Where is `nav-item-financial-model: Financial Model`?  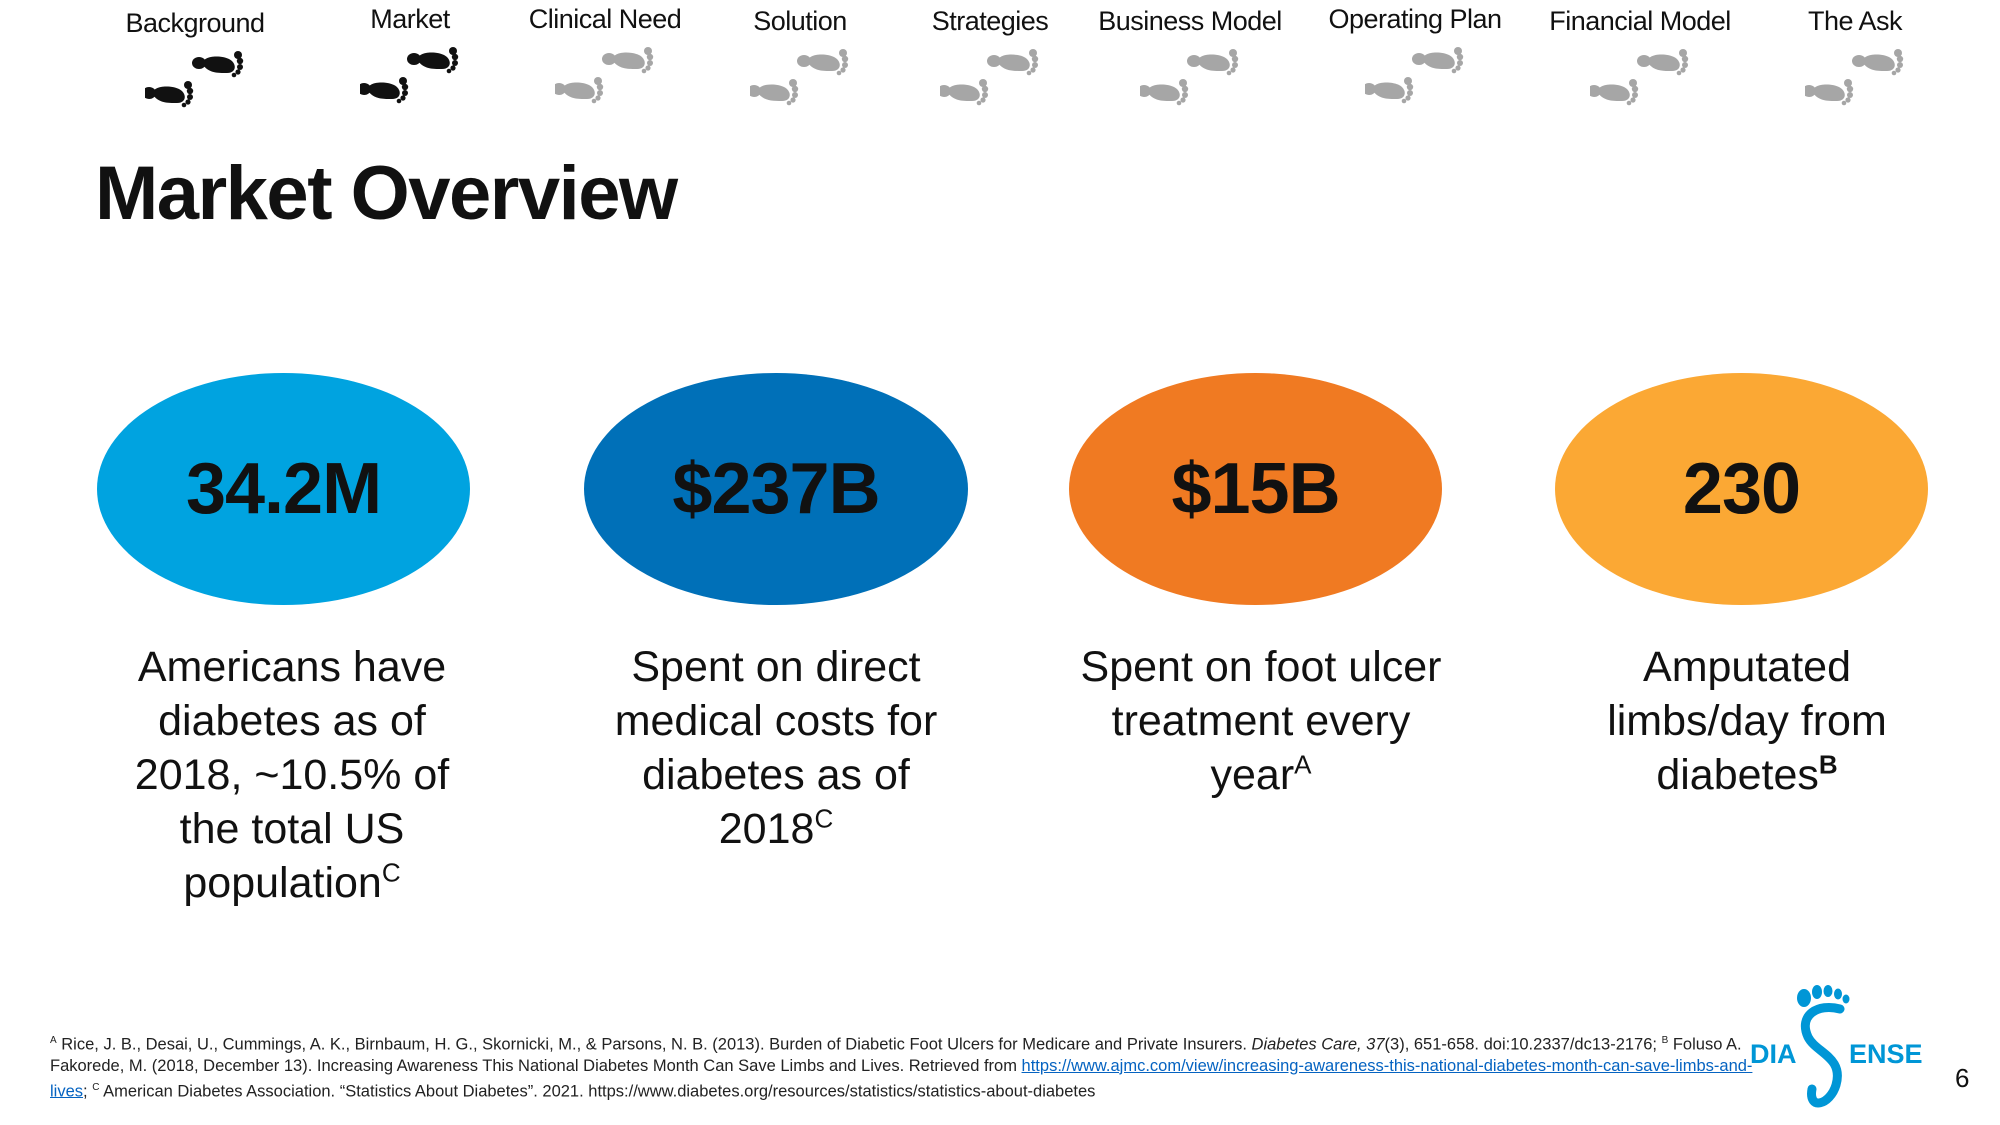
nav-item-financial-model: Financial Model is located at coordinates (1640, 61).